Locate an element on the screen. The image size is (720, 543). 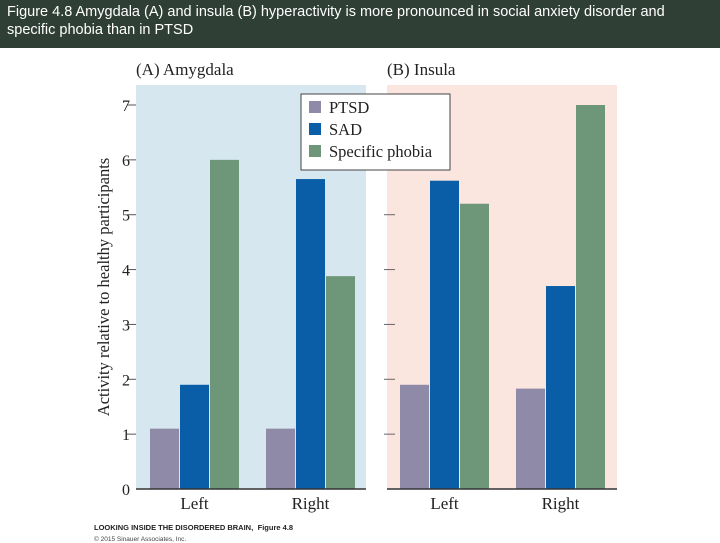
y-tick-label: 1 is located at coordinates (126, 435).